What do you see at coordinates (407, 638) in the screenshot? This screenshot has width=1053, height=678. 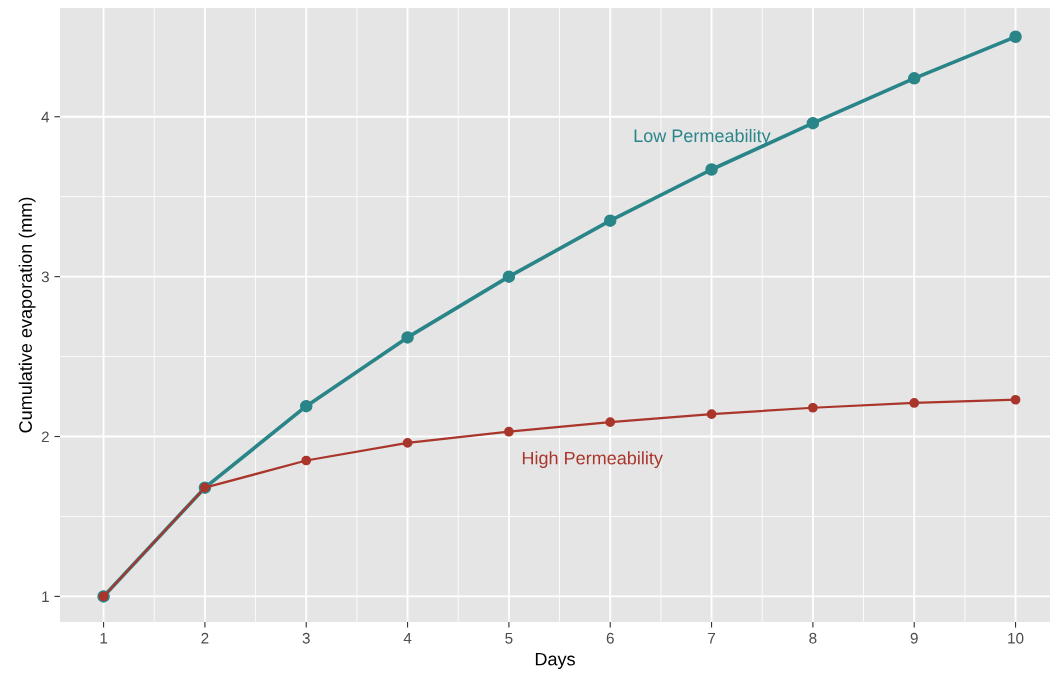 I see `x-tick-label: 4` at bounding box center [407, 638].